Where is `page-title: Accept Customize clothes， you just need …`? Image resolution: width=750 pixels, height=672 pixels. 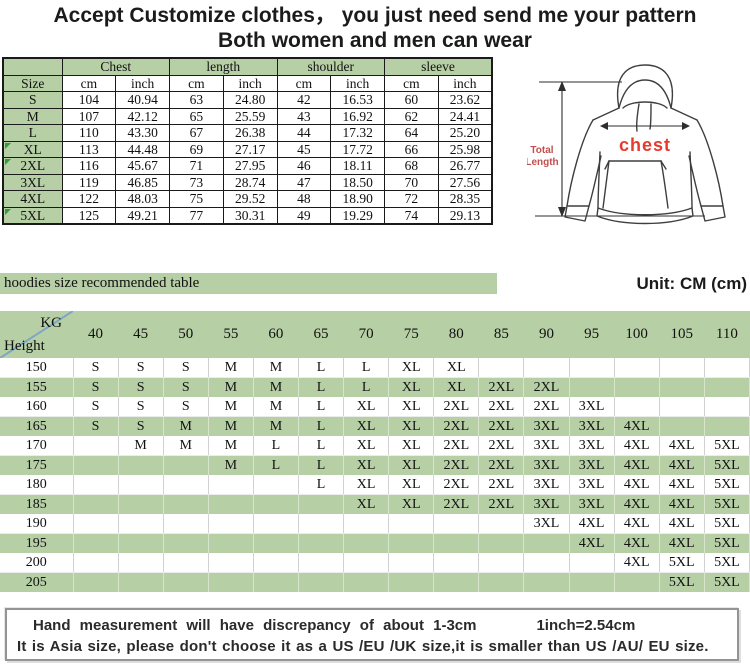
page-title: Accept Customize clothes， you just need … is located at coordinates (375, 28).